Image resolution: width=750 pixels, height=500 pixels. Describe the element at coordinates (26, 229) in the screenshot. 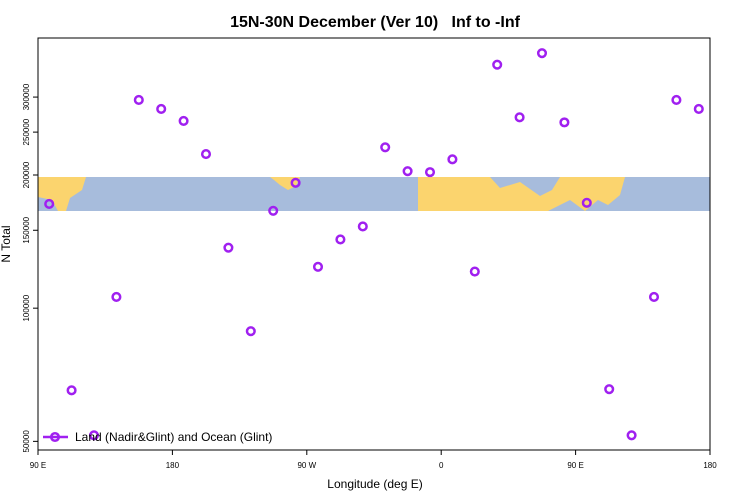

I see `y-tick-label: 150000` at that location.